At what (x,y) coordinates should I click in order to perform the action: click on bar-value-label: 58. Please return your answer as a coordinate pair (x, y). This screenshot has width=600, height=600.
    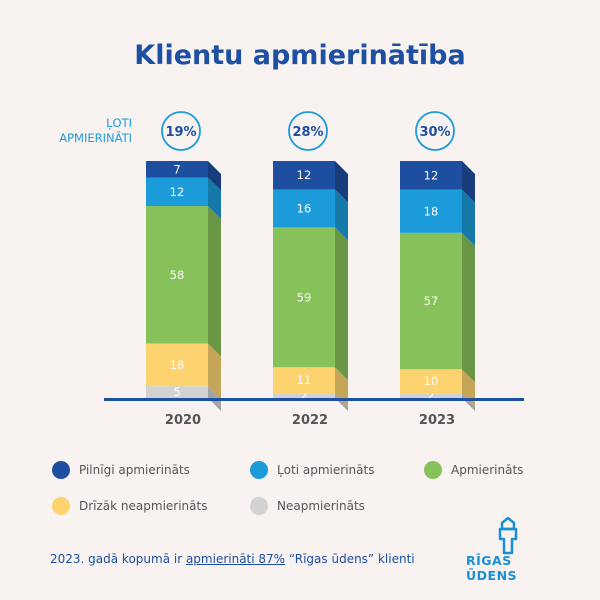
    Looking at the image, I should click on (177, 275).